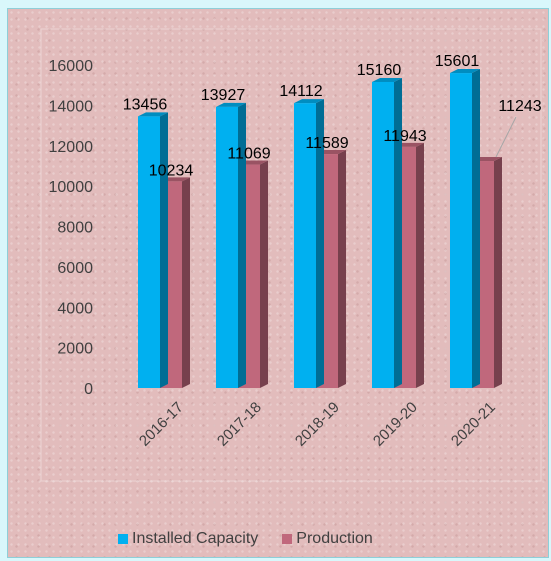 The width and height of the screenshot is (551, 561). Describe the element at coordinates (161, 424) in the screenshot. I see `x-tick-label: 2016-17` at that location.